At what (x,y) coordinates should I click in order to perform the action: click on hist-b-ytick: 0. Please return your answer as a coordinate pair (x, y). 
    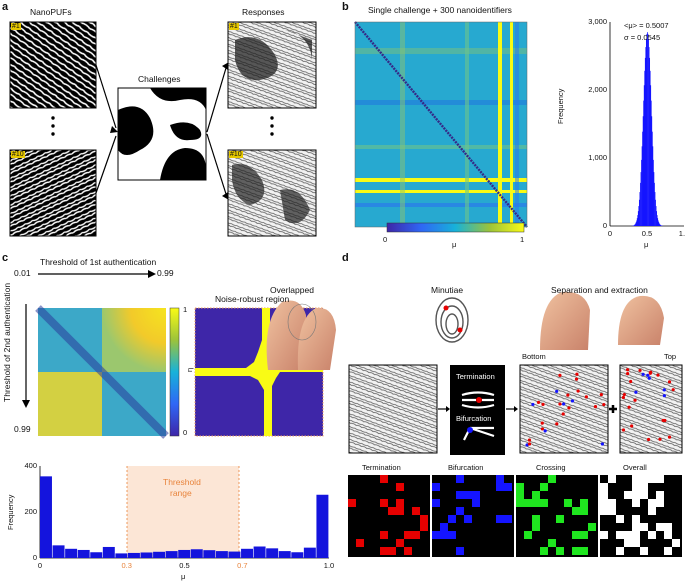
    Looking at the image, I should click on (604, 225).